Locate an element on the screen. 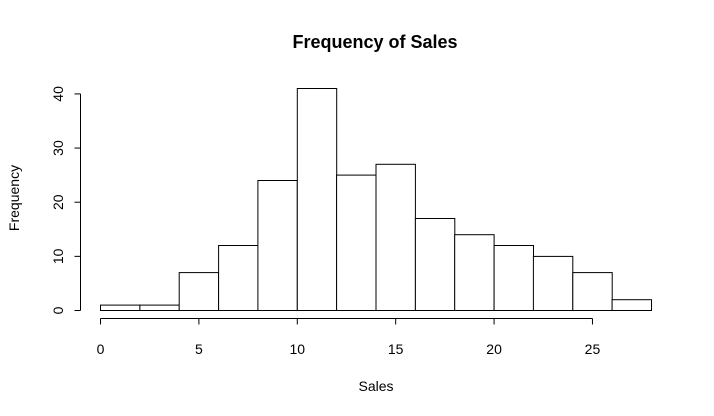 The height and width of the screenshot is (416, 714). x-axis-label: Sales is located at coordinates (375, 386).